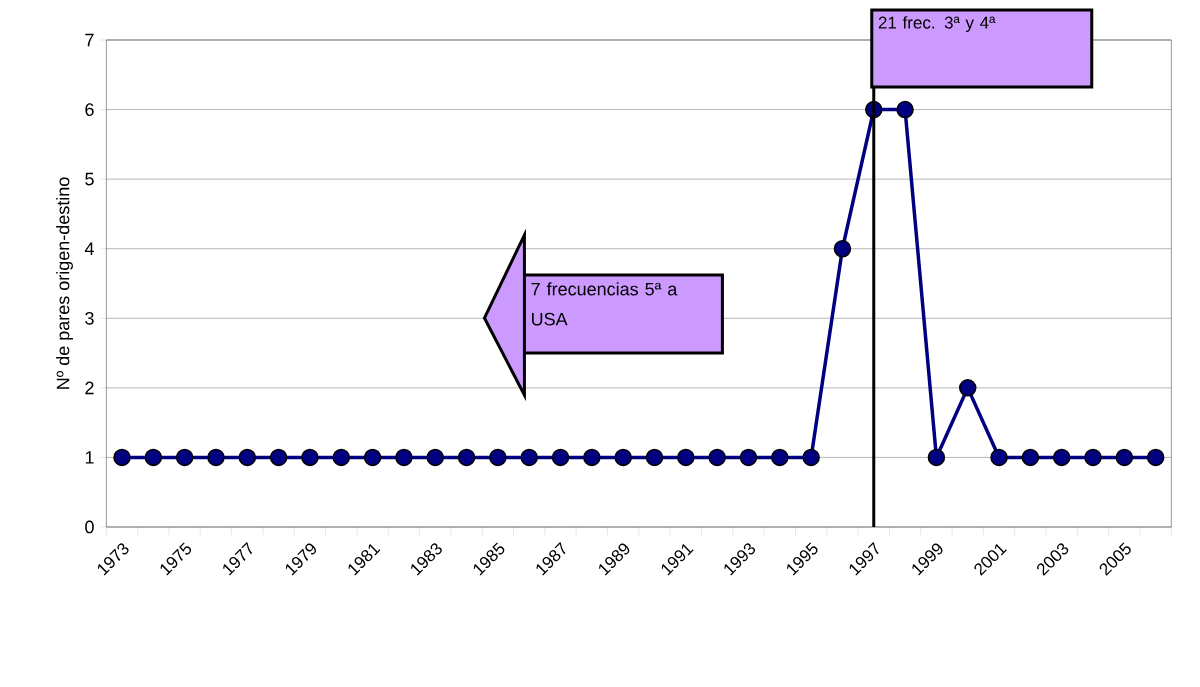 The height and width of the screenshot is (687, 1200). What do you see at coordinates (89, 527) in the screenshot?
I see `y-tick-label: 0` at bounding box center [89, 527].